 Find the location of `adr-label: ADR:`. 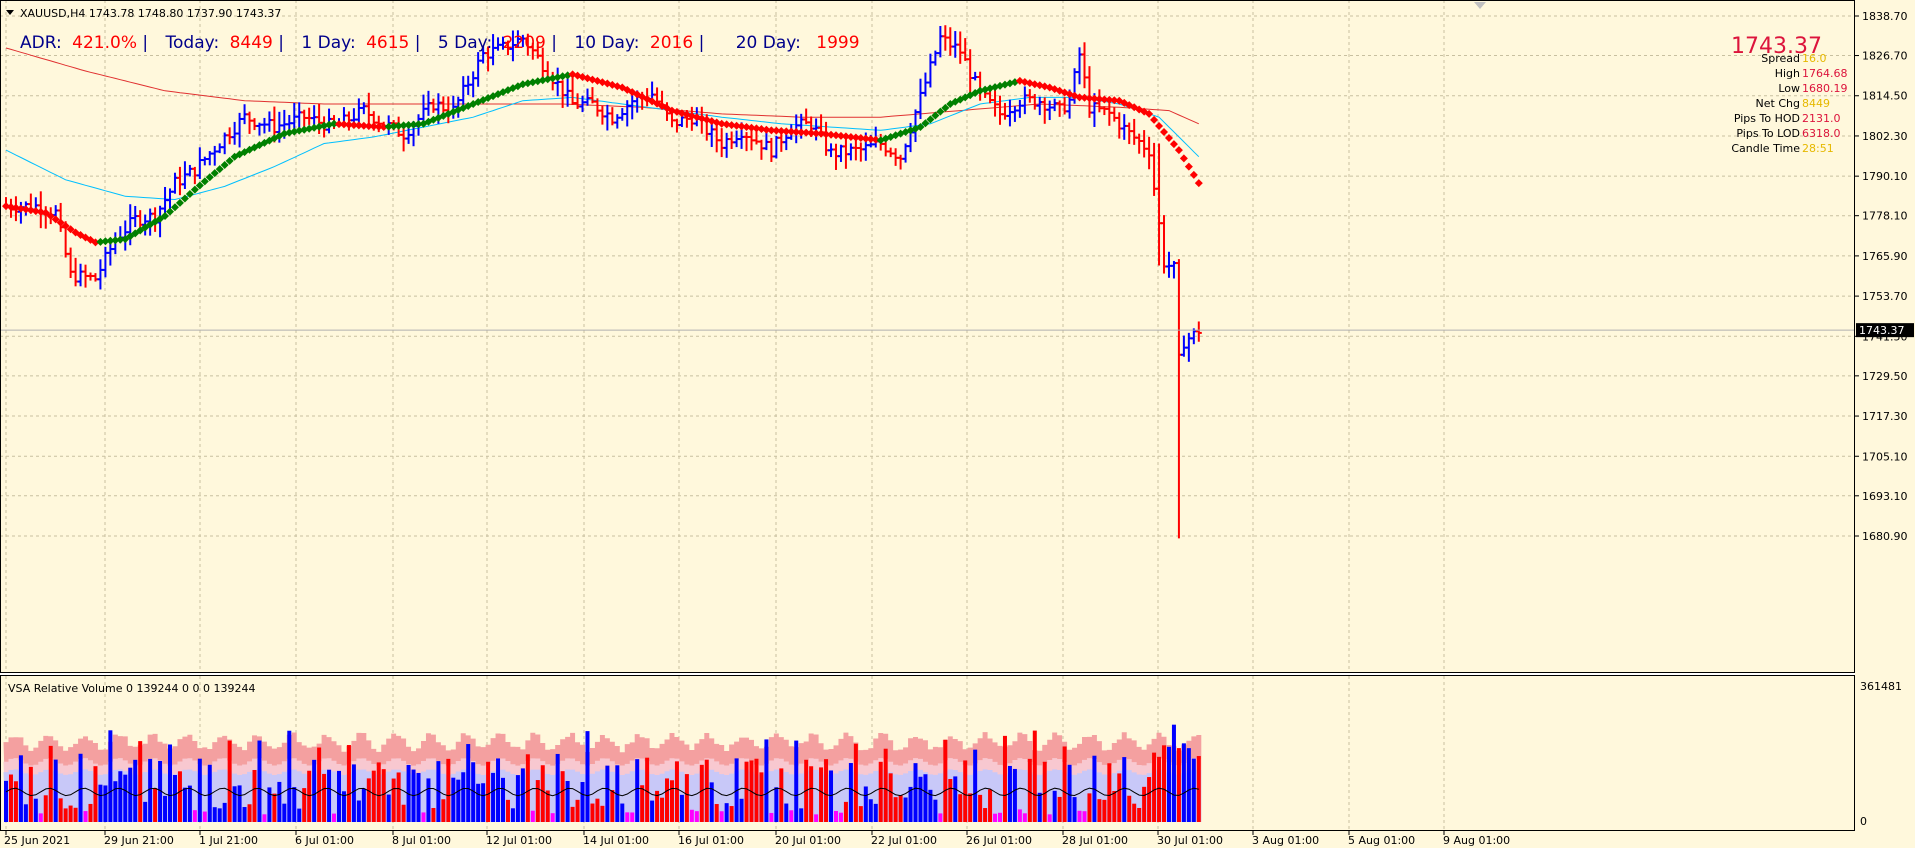

adr-label: ADR: is located at coordinates (41, 43).